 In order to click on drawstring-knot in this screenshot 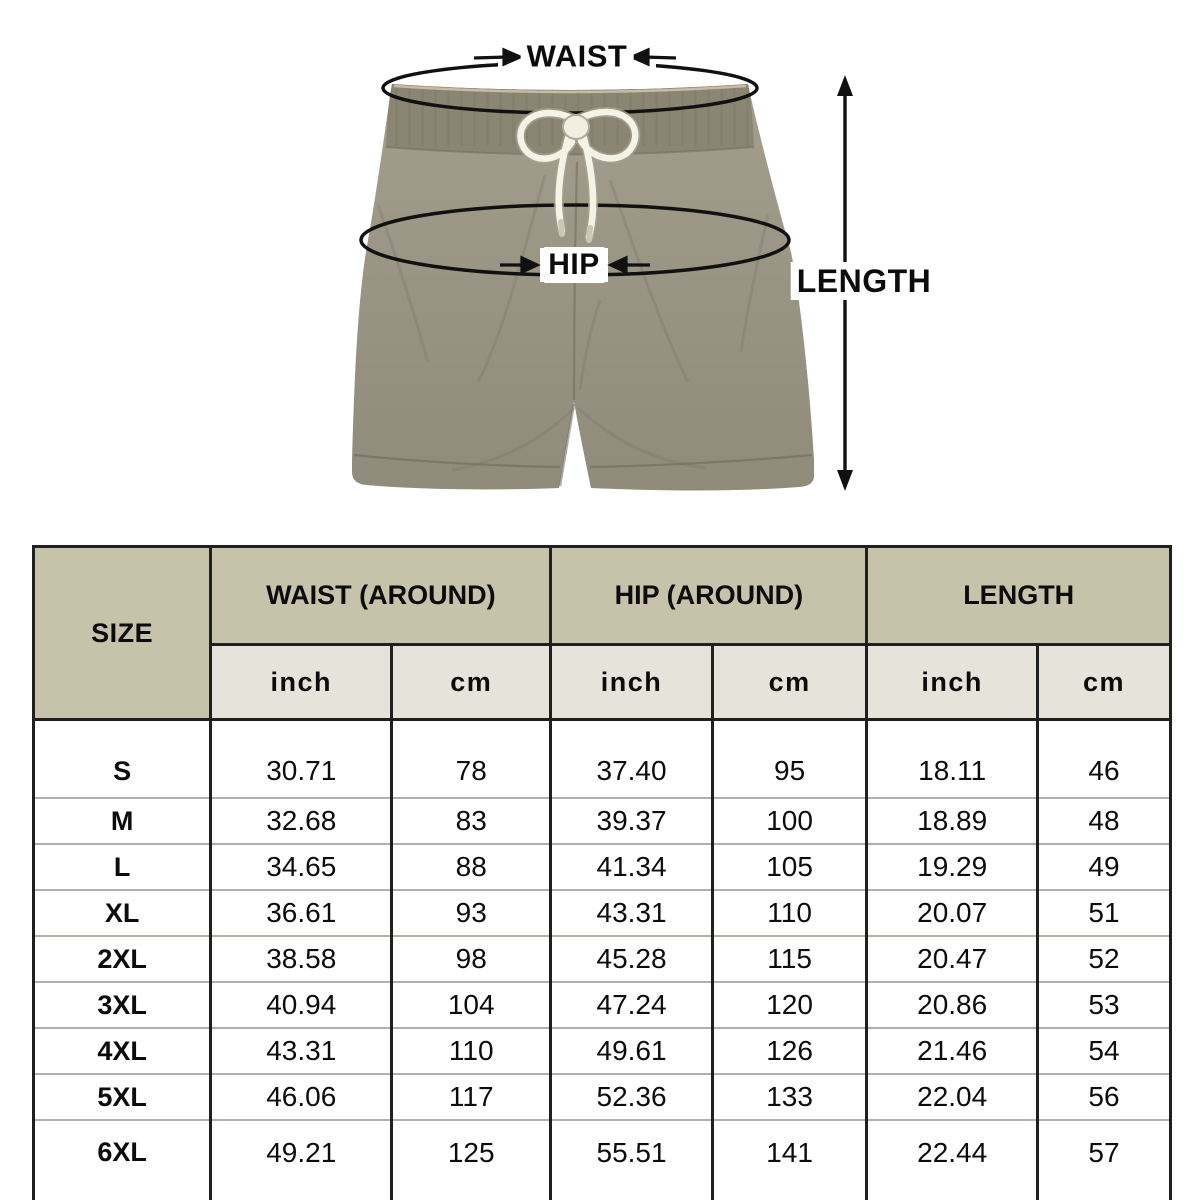, I will do `click(576, 127)`.